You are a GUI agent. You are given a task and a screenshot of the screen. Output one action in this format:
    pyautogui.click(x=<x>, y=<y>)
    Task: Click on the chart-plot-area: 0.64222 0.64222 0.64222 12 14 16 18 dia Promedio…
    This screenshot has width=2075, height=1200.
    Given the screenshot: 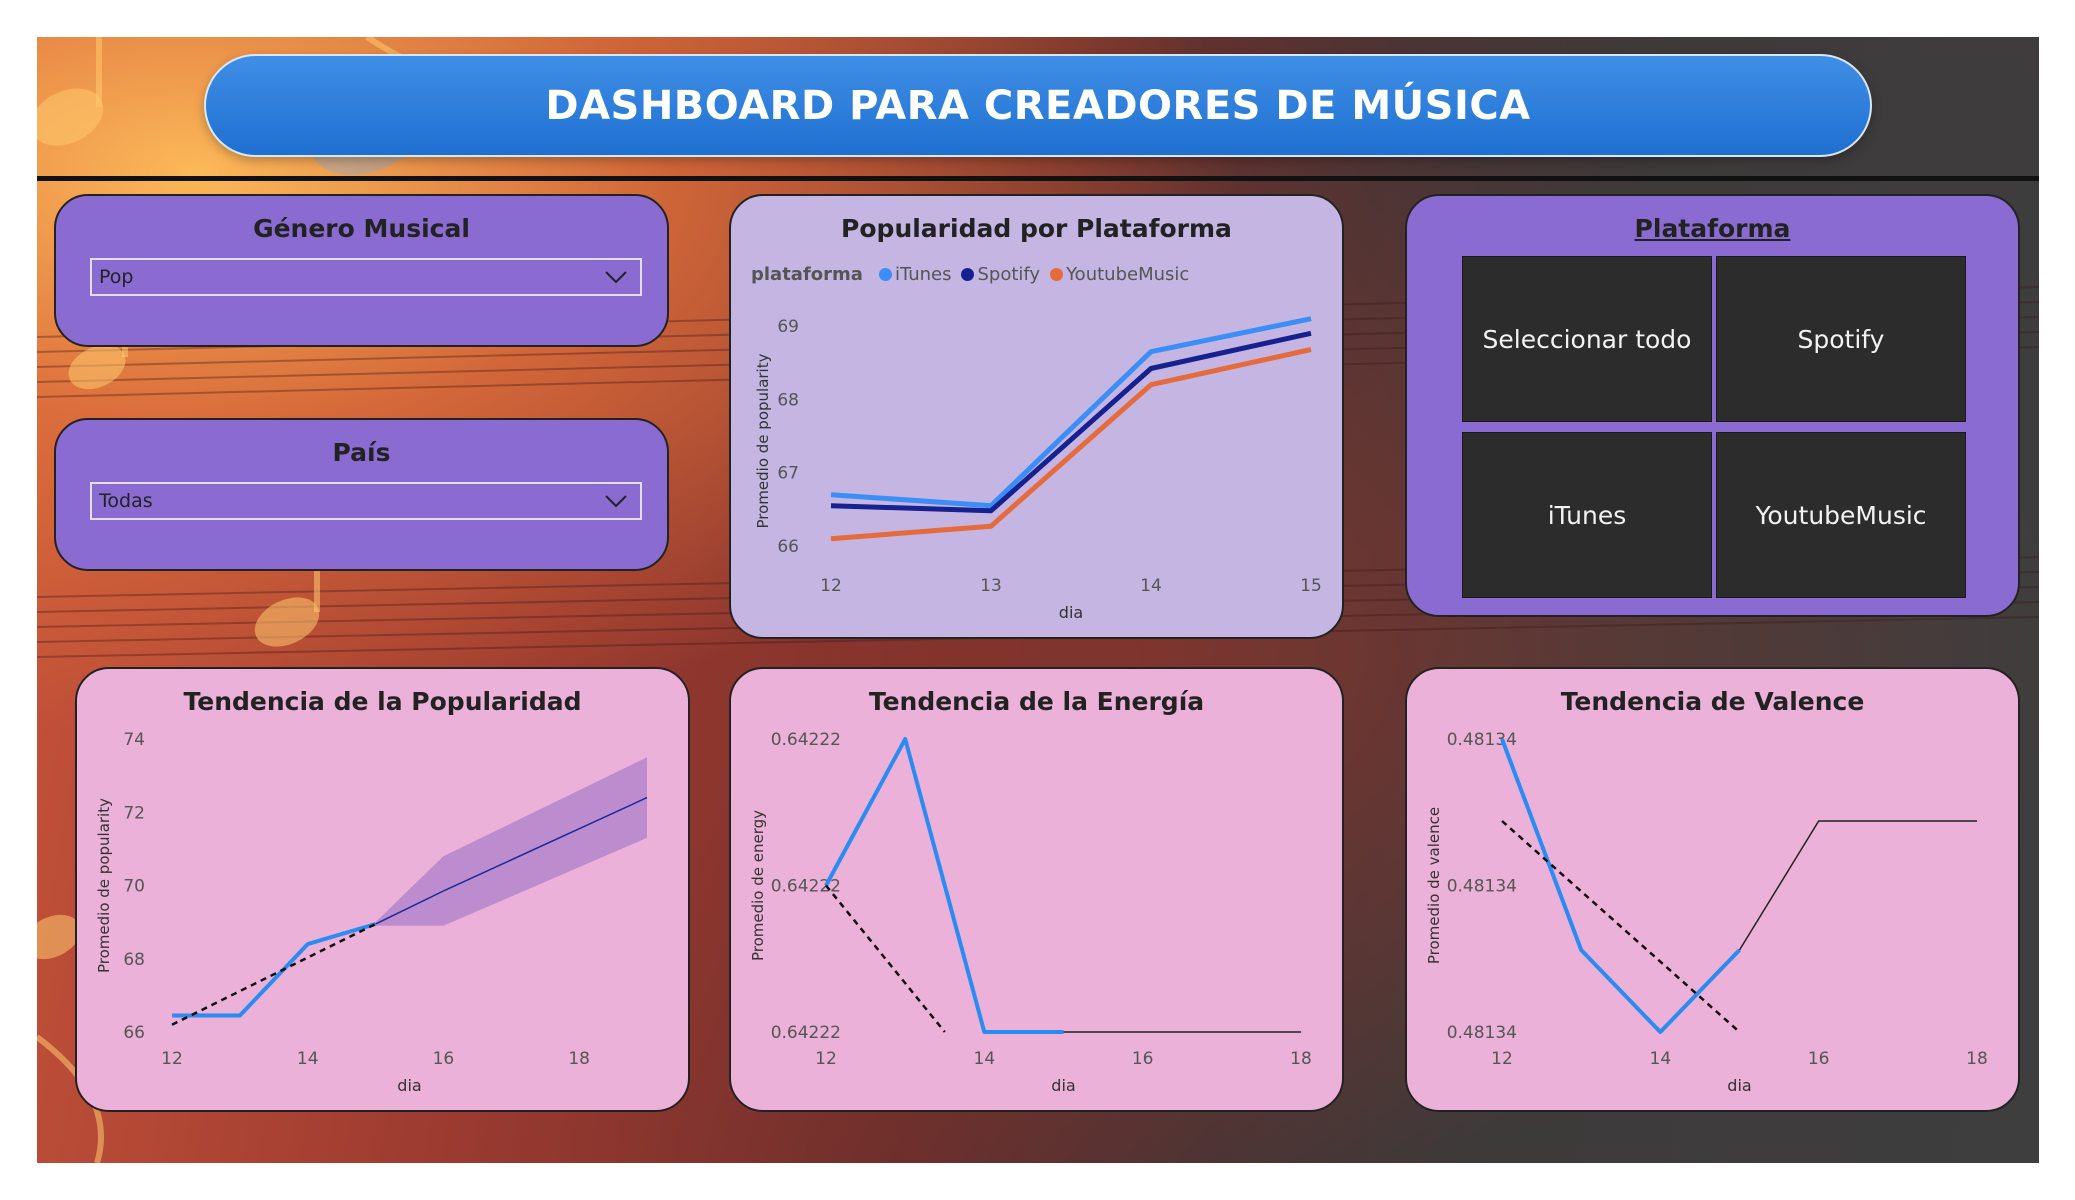 What is the action you would take?
    pyautogui.click(x=1030, y=912)
    